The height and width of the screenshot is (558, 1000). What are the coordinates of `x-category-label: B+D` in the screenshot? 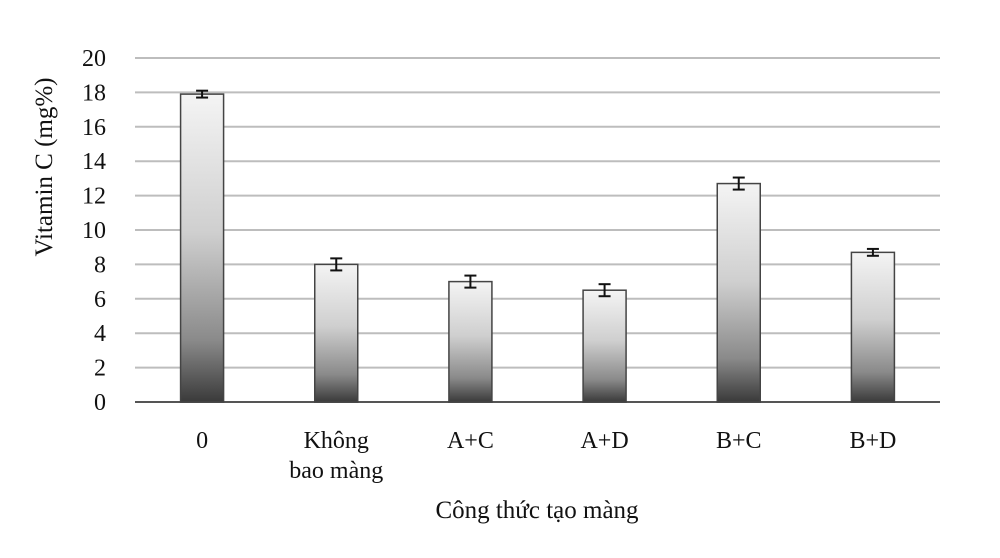 It's located at (872, 441).